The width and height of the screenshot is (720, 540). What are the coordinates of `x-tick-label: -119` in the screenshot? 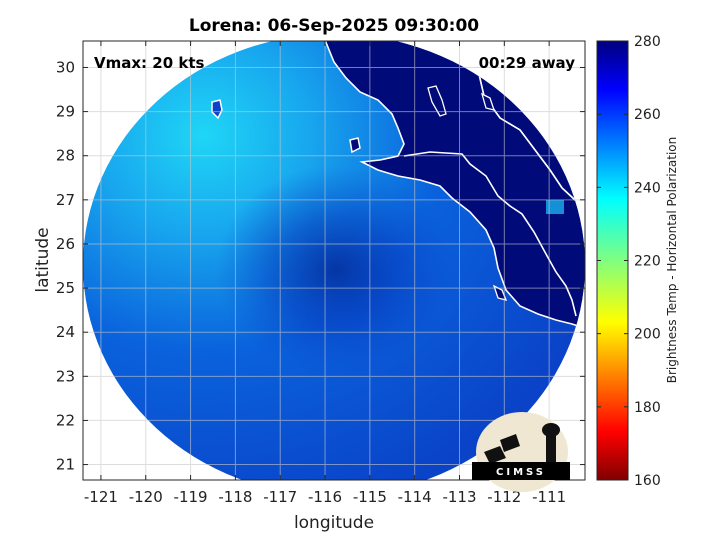 It's located at (191, 497).